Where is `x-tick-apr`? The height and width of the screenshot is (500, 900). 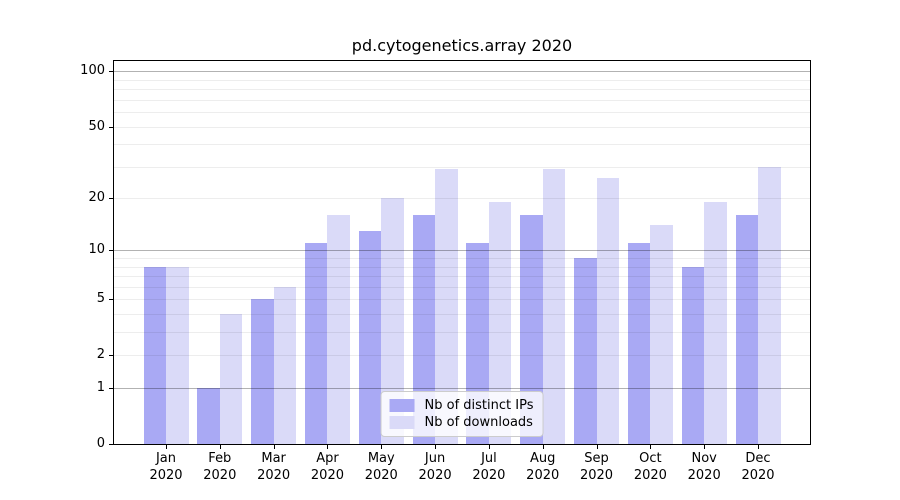 x-tick-apr is located at coordinates (328, 447).